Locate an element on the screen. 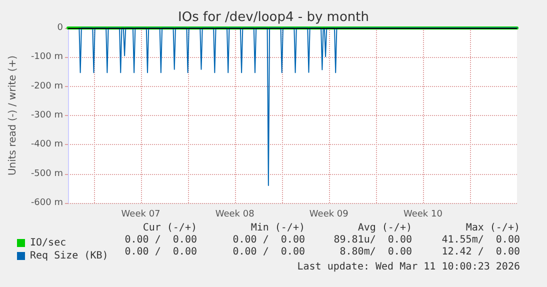 The height and width of the screenshot is (287, 547). y-tick-label: -200 m is located at coordinates (46, 86).